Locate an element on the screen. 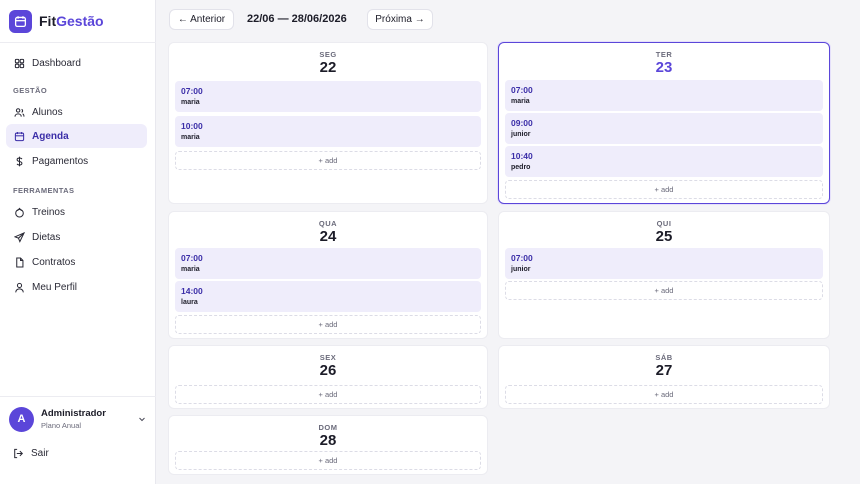 The image size is (860, 484). slot-time: 10:40 is located at coordinates (522, 156).